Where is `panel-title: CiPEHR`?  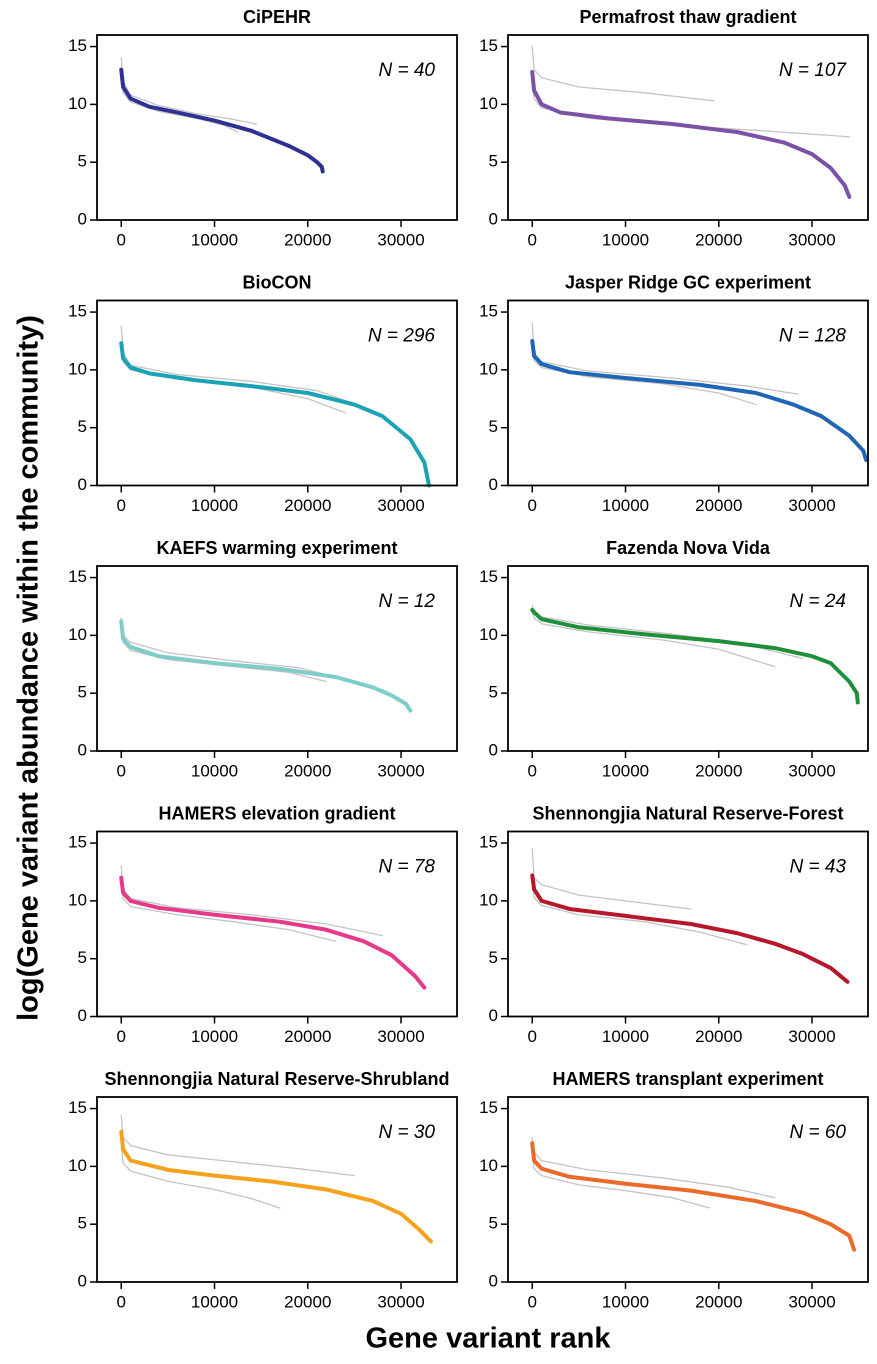 panel-title: CiPEHR is located at coordinates (277, 17).